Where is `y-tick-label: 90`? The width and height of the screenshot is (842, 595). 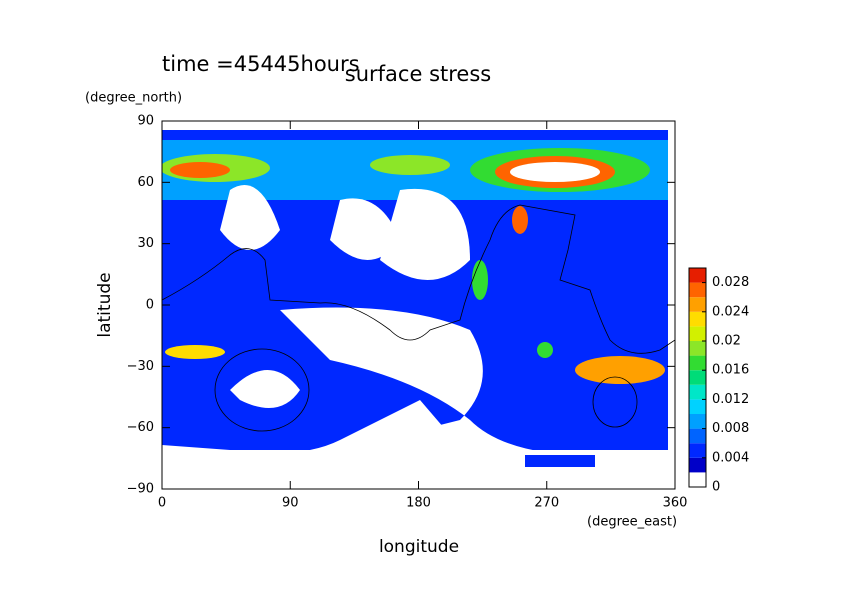 y-tick-label: 90 is located at coordinates (145, 121).